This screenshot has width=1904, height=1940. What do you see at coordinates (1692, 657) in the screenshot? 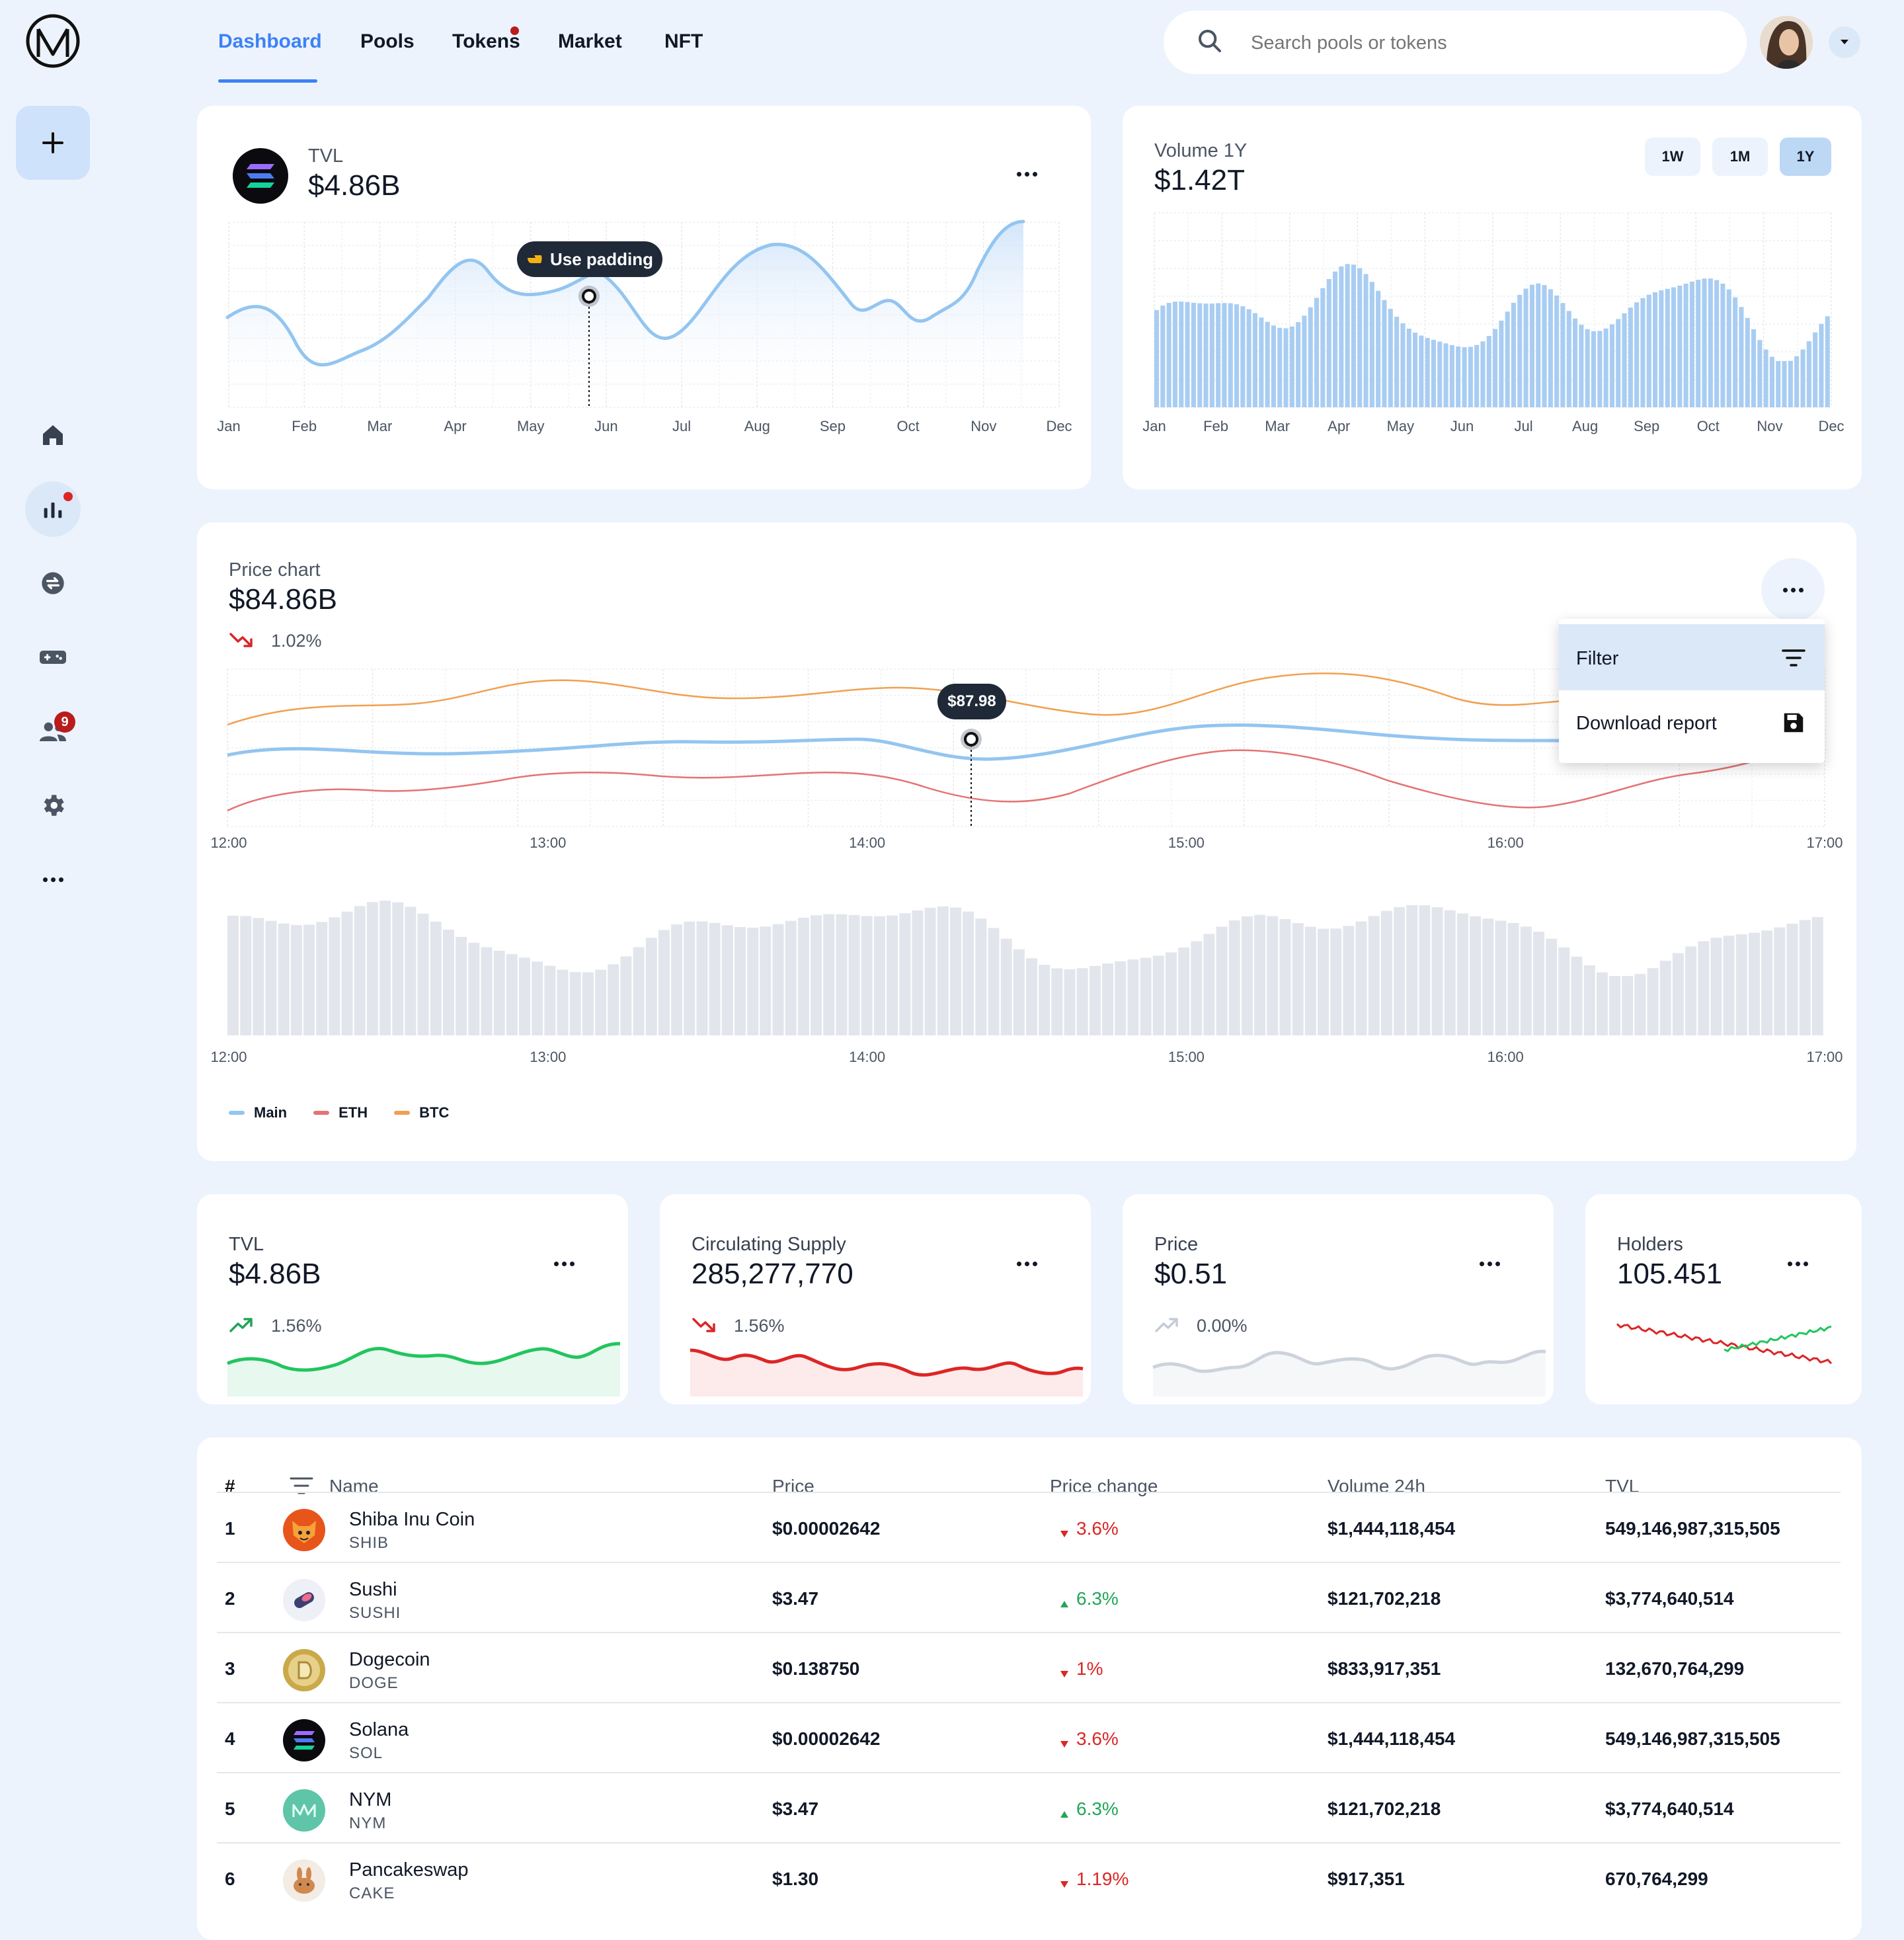
I see `menu-item-filter: Filter` at bounding box center [1692, 657].